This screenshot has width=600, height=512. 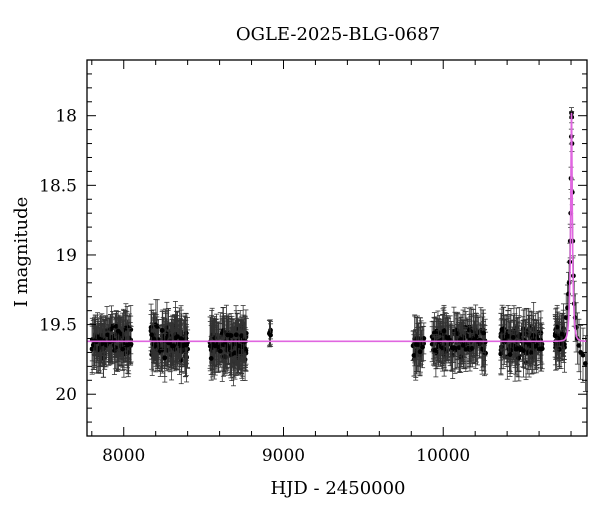 What do you see at coordinates (443, 456) in the screenshot?
I see `x-tick-label: 10000` at bounding box center [443, 456].